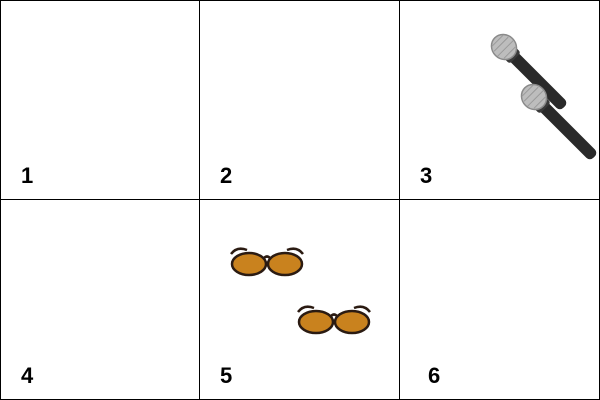 The width and height of the screenshot is (600, 400). What do you see at coordinates (226, 375) in the screenshot?
I see `cell-number: 5` at bounding box center [226, 375].